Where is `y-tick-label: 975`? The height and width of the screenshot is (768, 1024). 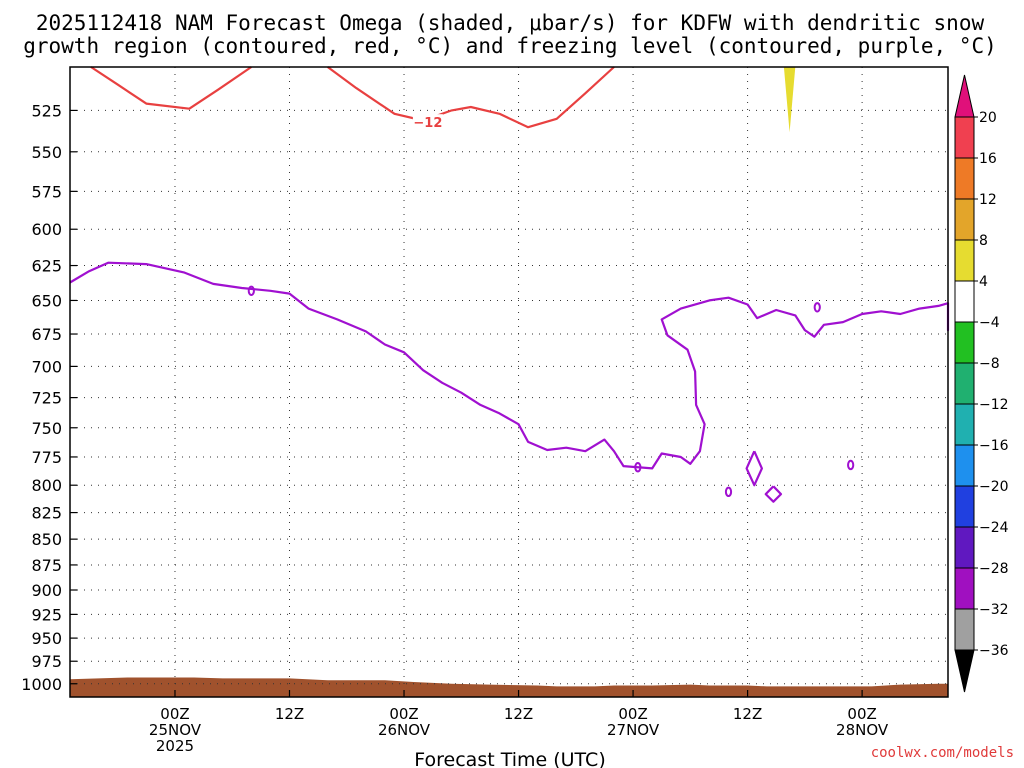
y-tick-label: 975 is located at coordinates (46, 661).